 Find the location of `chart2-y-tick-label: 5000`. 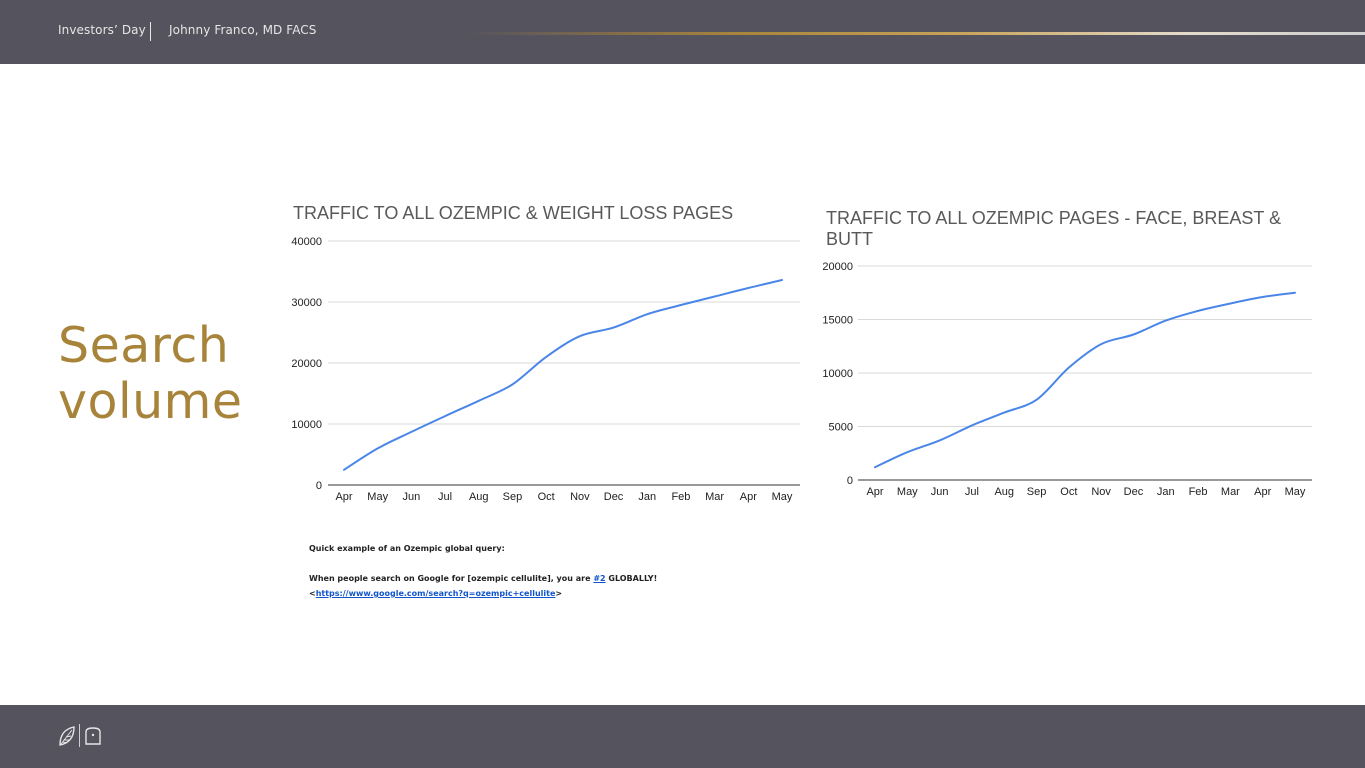

chart2-y-tick-label: 5000 is located at coordinates (841, 428).